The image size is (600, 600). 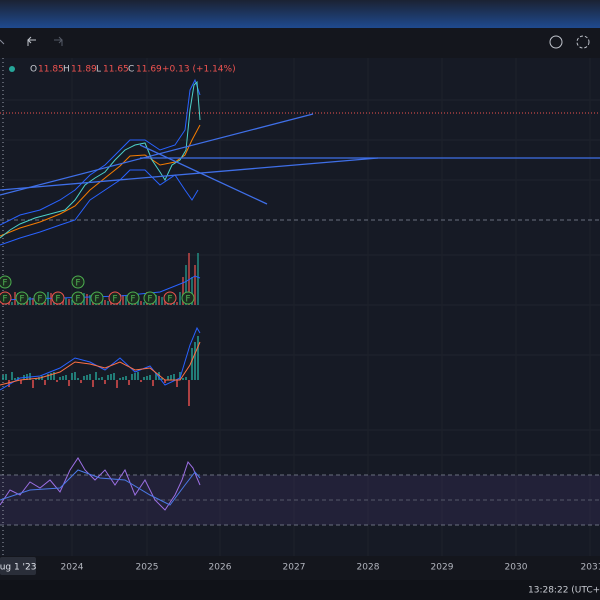 I want to click on price, so click(x=100, y=159).